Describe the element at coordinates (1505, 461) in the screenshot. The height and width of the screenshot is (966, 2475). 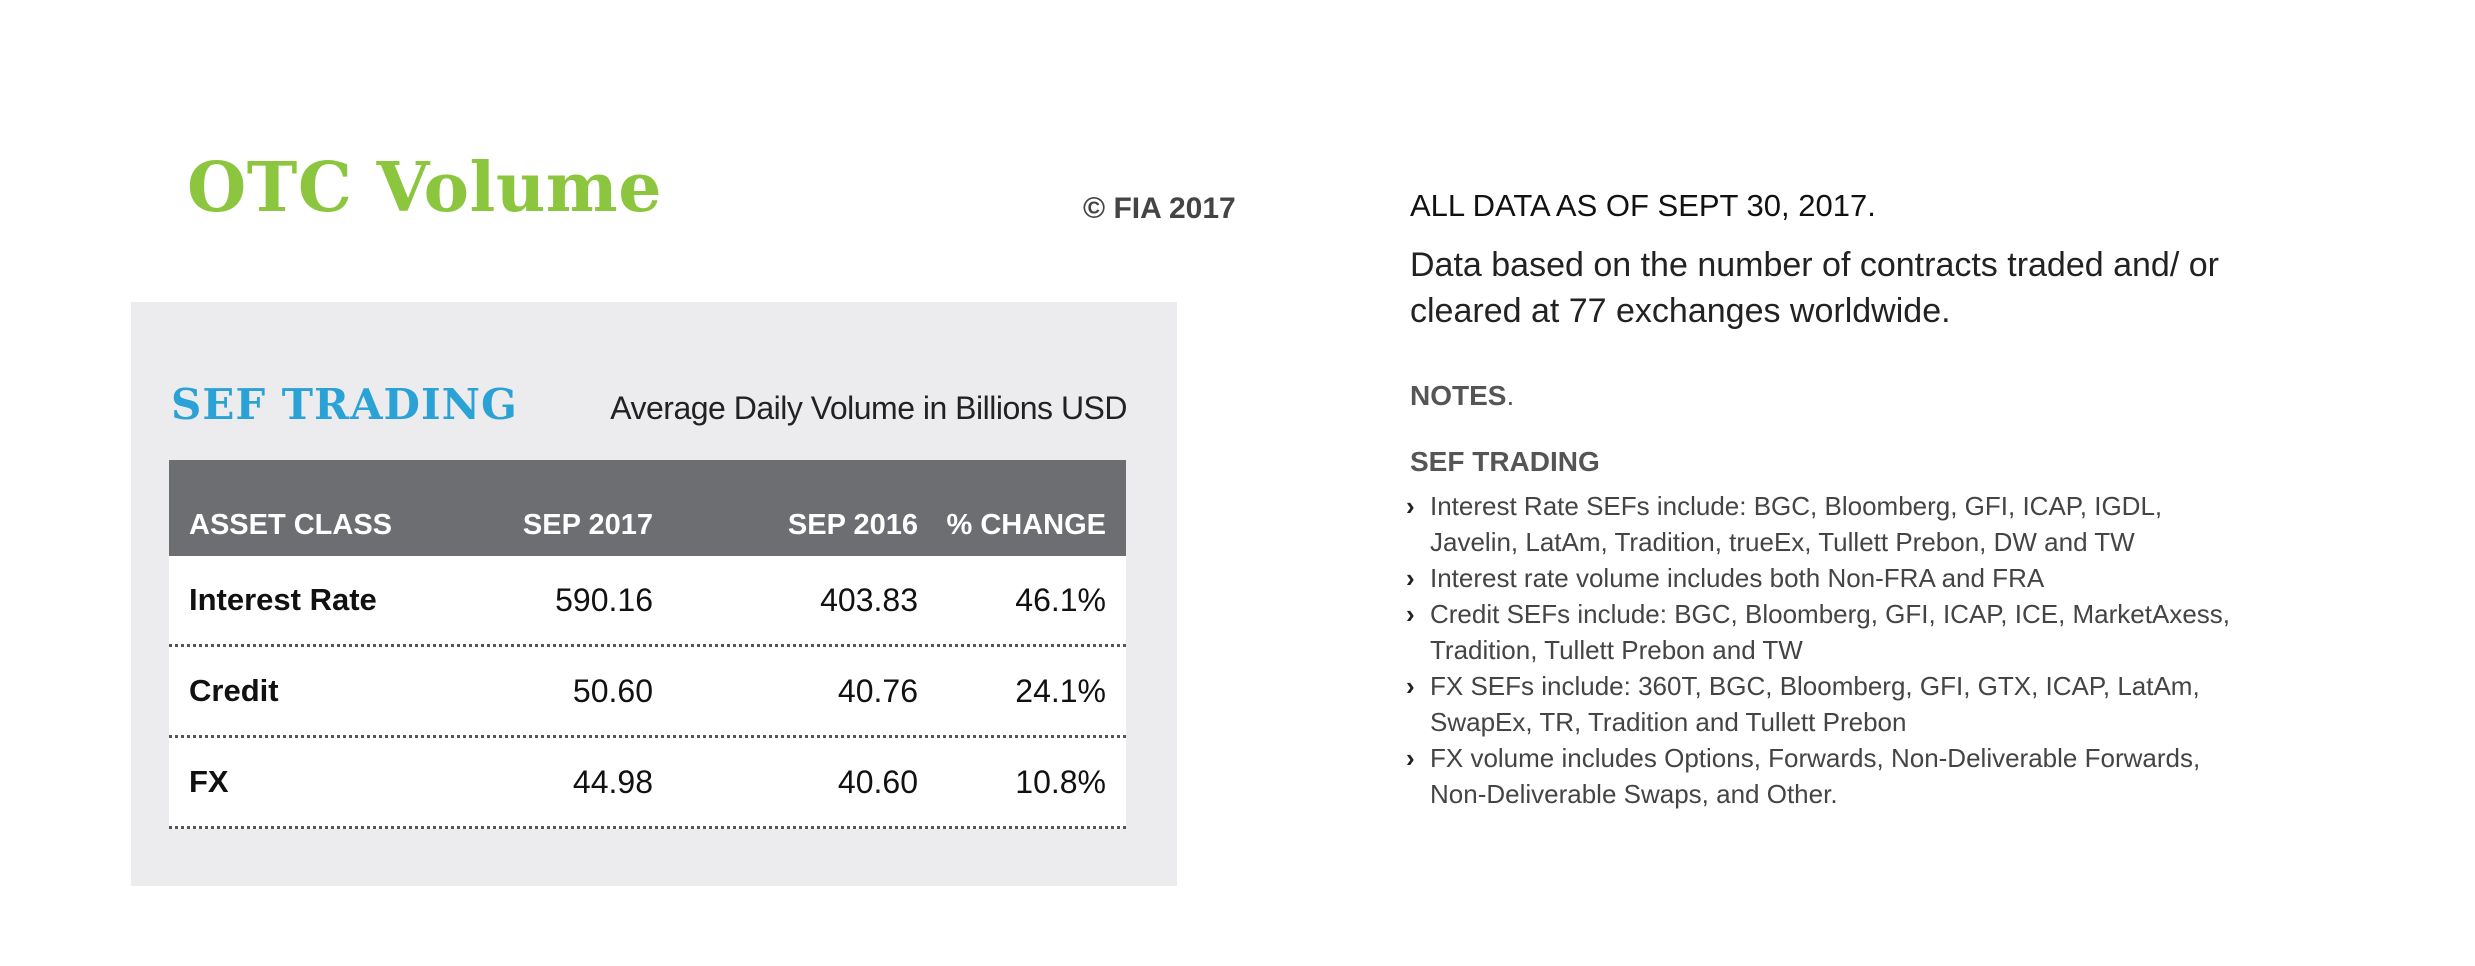
I see `notes-subheading: SEF TRADING` at that location.